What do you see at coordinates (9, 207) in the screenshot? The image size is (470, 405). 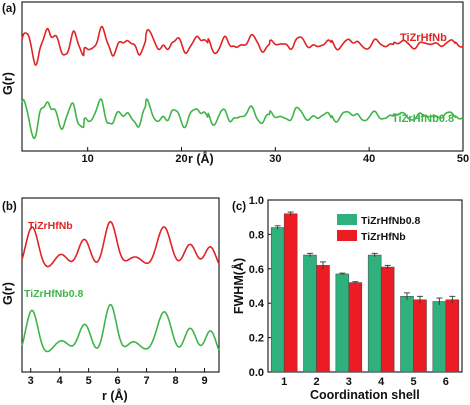 I see `panel-b-label: (b)` at bounding box center [9, 207].